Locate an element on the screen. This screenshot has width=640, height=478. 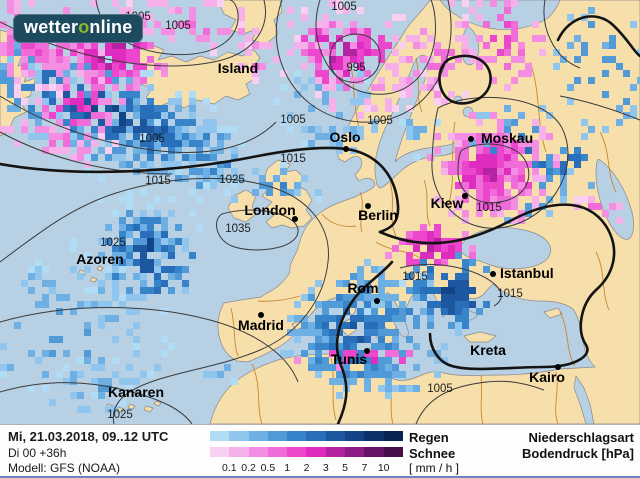
city-dot-rom is located at coordinates (377, 301).